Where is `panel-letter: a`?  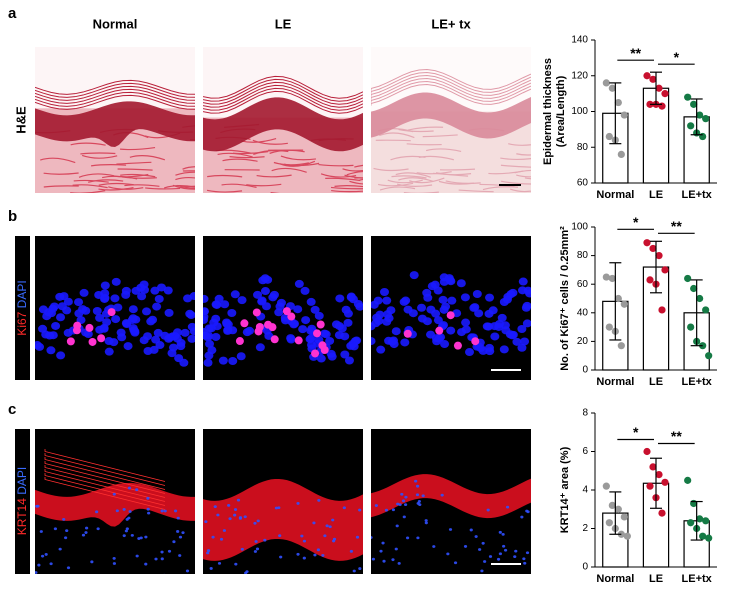
panel-letter: a is located at coordinates (12, 13).